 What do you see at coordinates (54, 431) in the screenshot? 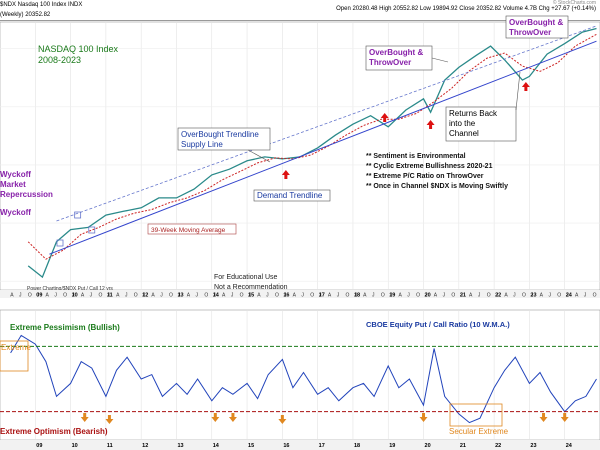
I see `extreme-optimism-label: Extreme Optimism (Bearish)` at bounding box center [54, 431].